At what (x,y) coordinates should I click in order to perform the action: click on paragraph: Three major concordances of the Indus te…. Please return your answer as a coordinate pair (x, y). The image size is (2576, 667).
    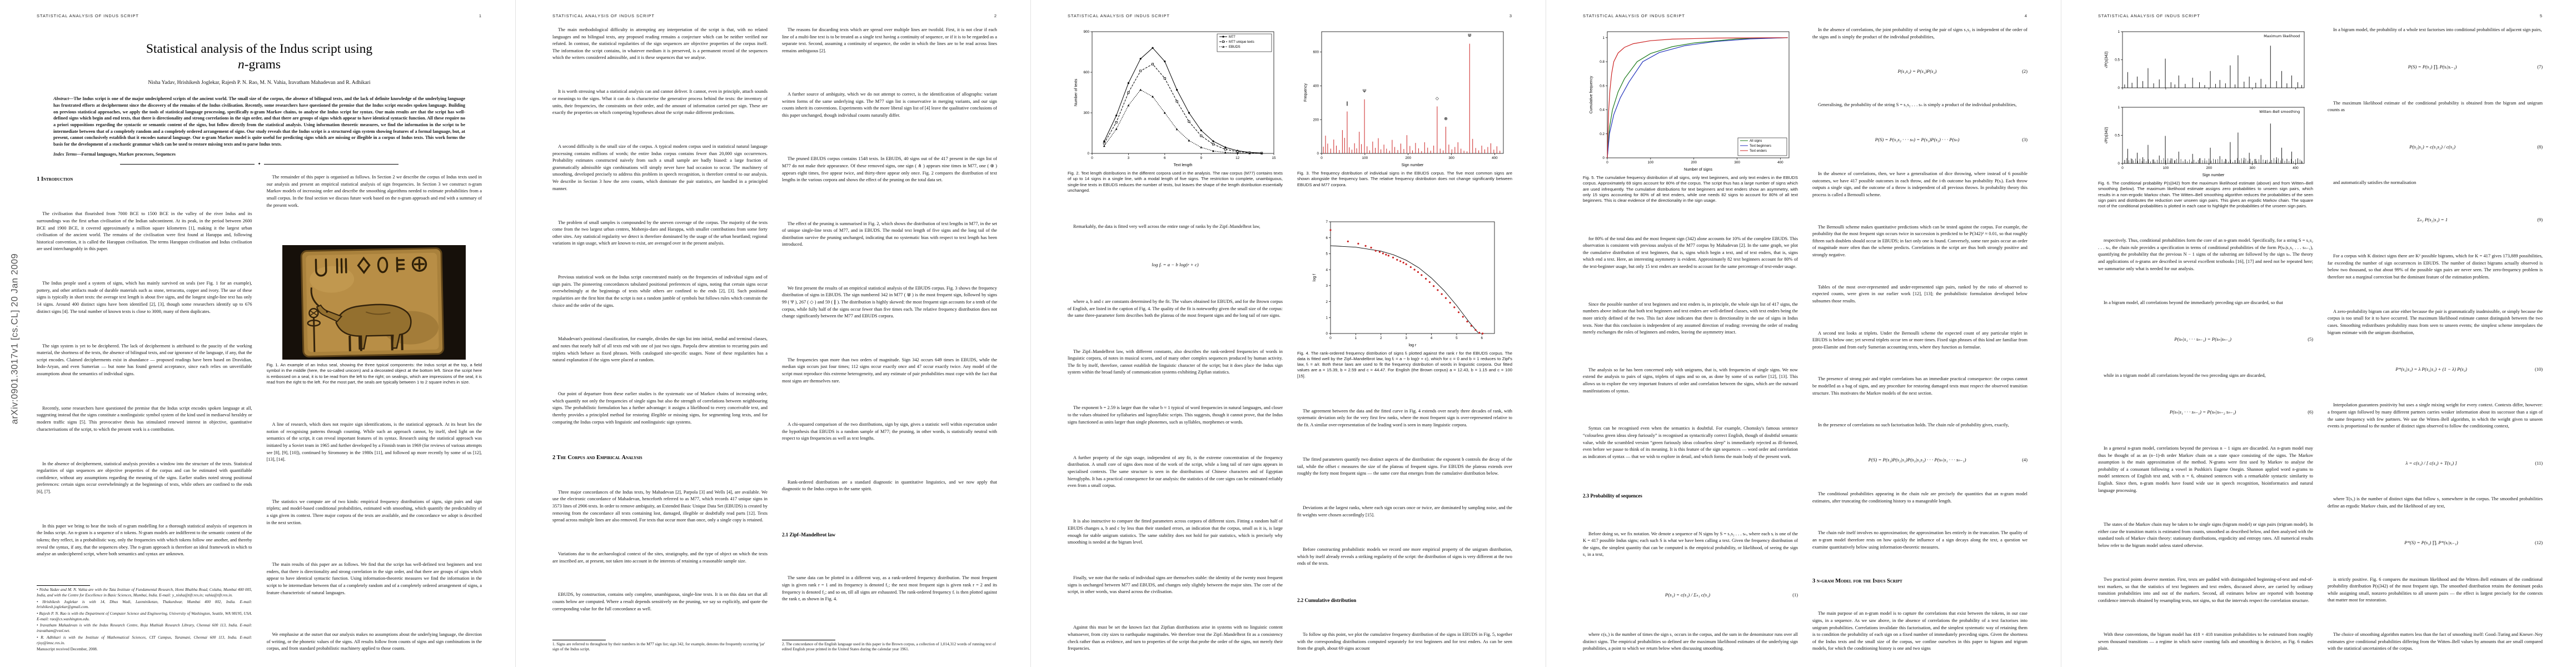
    Looking at the image, I should click on (660, 506).